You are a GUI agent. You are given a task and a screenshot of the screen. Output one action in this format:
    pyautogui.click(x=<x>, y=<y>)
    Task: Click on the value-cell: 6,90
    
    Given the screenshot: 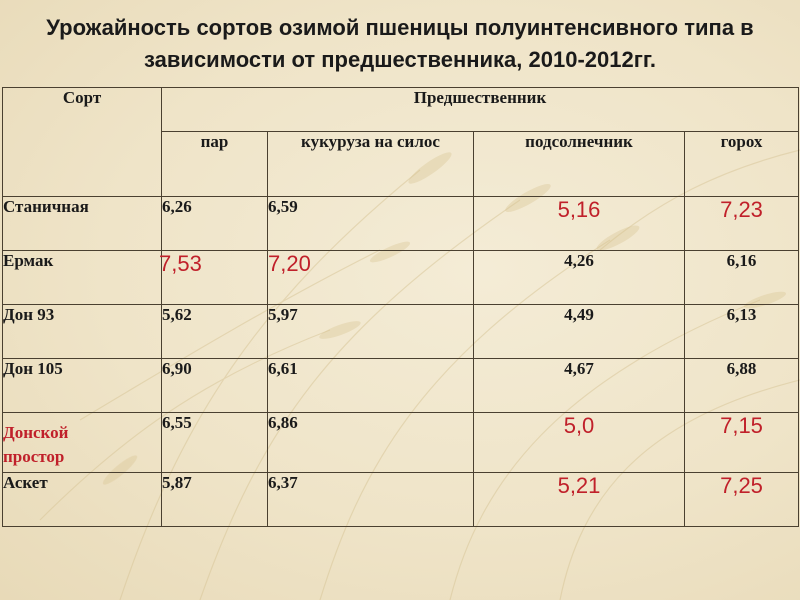 What is the action you would take?
    pyautogui.click(x=214, y=385)
    